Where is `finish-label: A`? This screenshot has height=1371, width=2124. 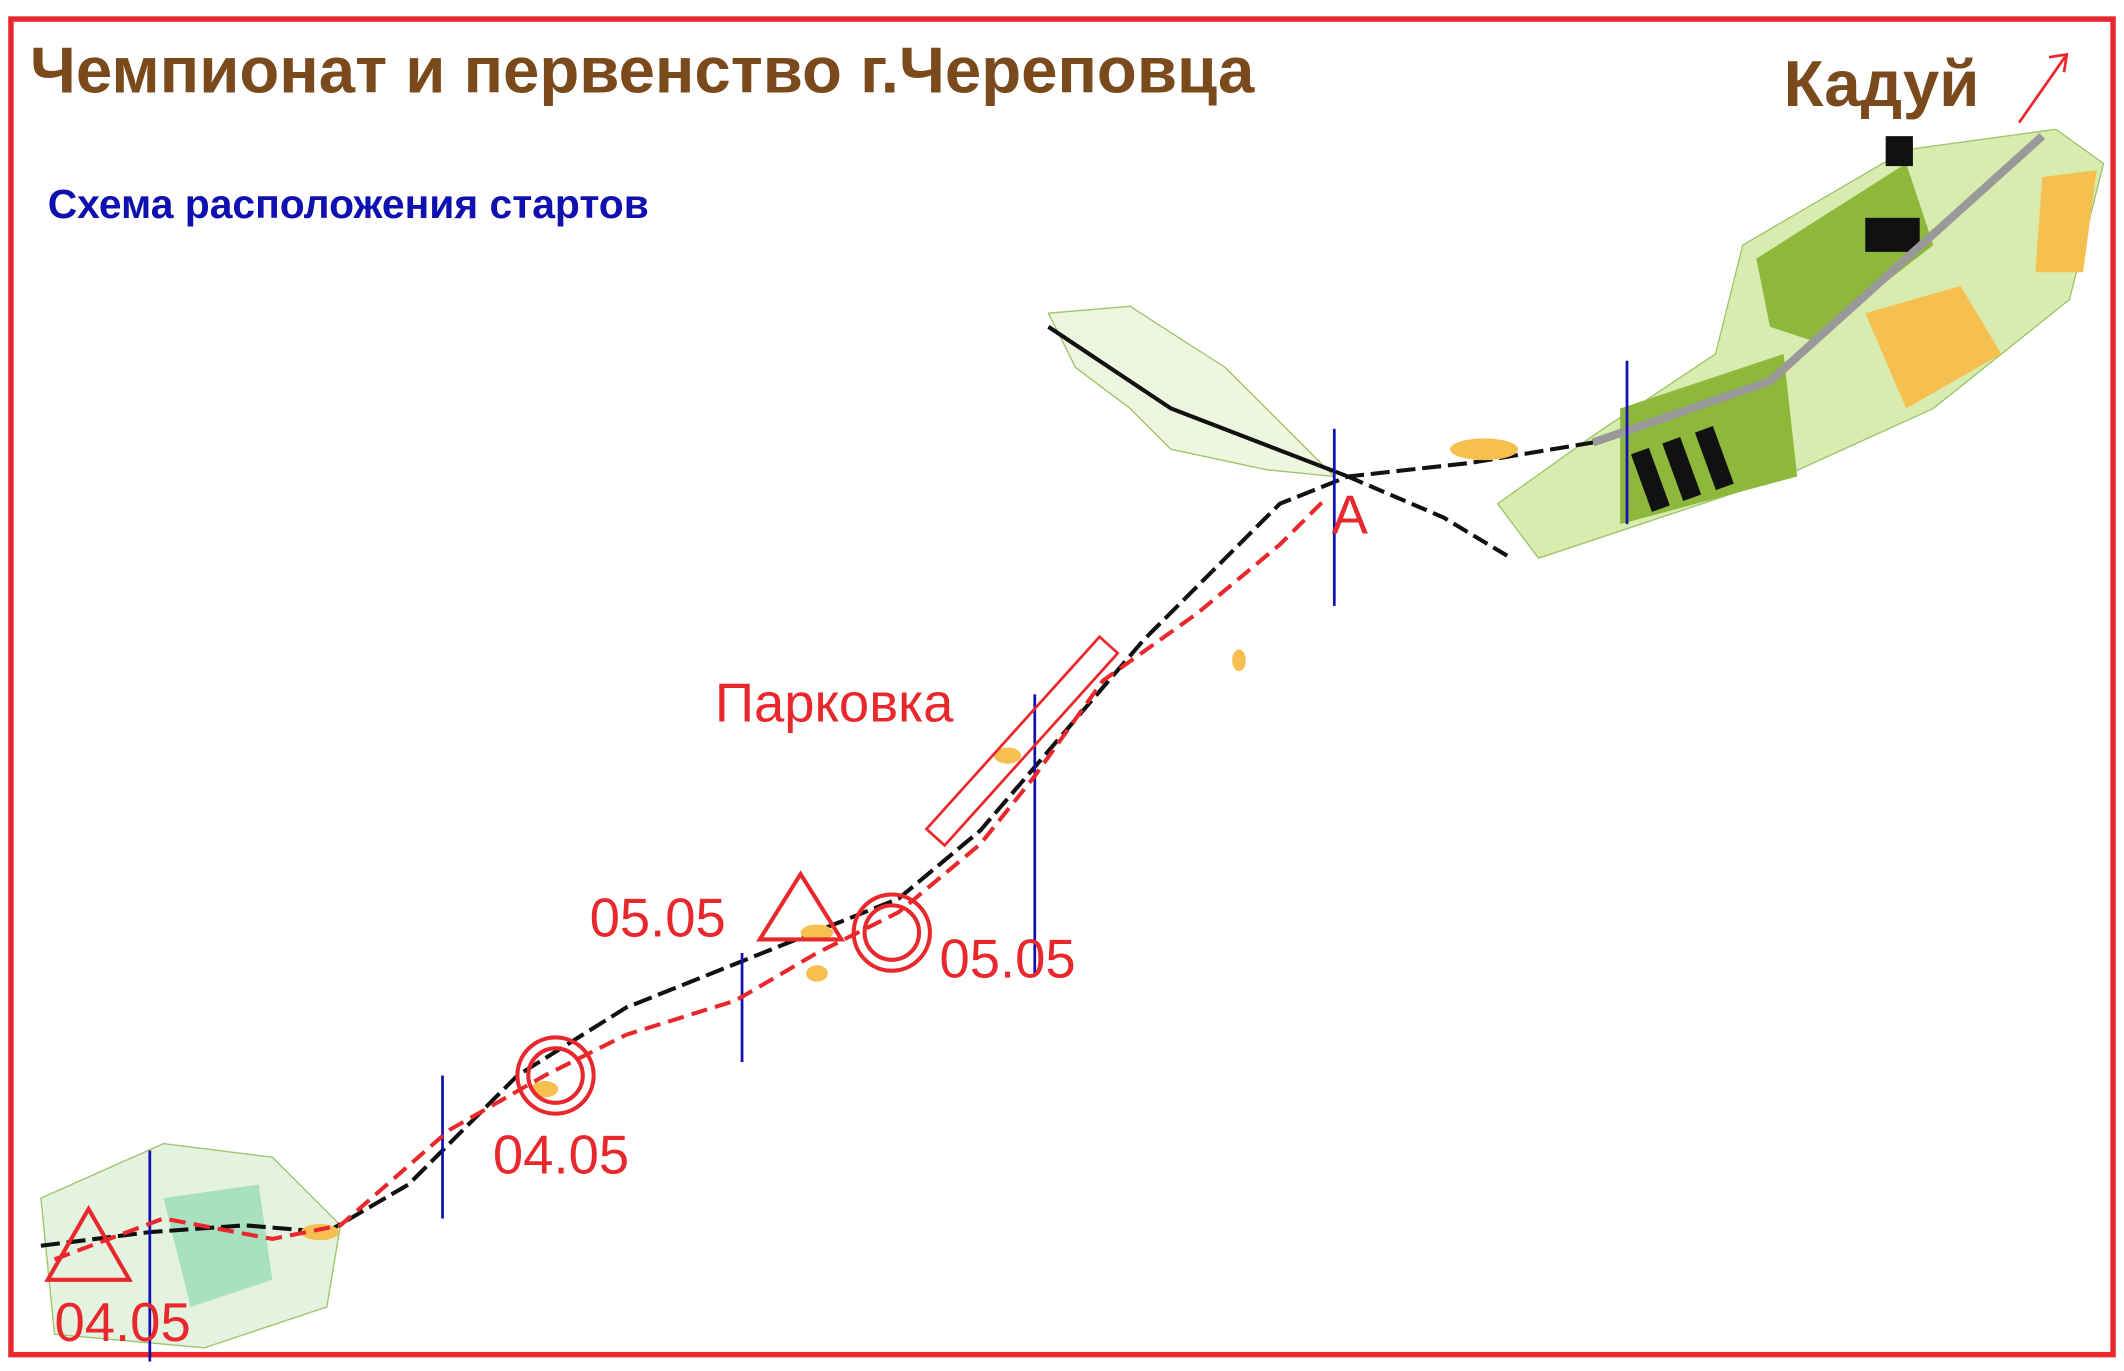 finish-label: A is located at coordinates (1350, 515).